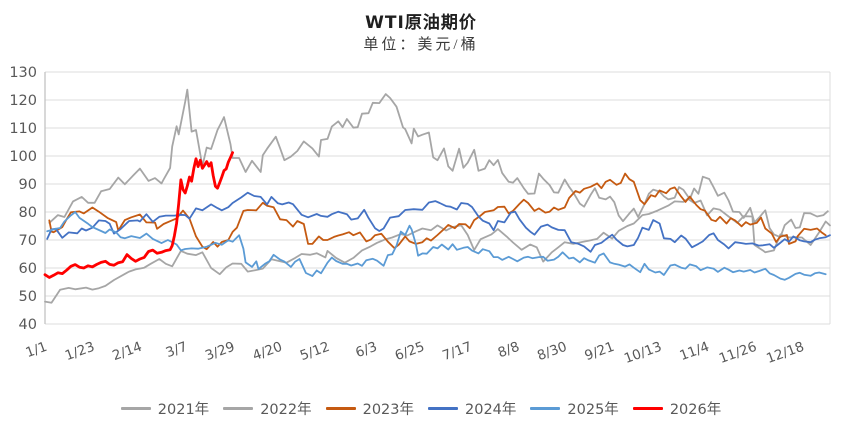 This screenshot has height=434, width=842. I want to click on y-tick-label: 60, so click(28, 269).